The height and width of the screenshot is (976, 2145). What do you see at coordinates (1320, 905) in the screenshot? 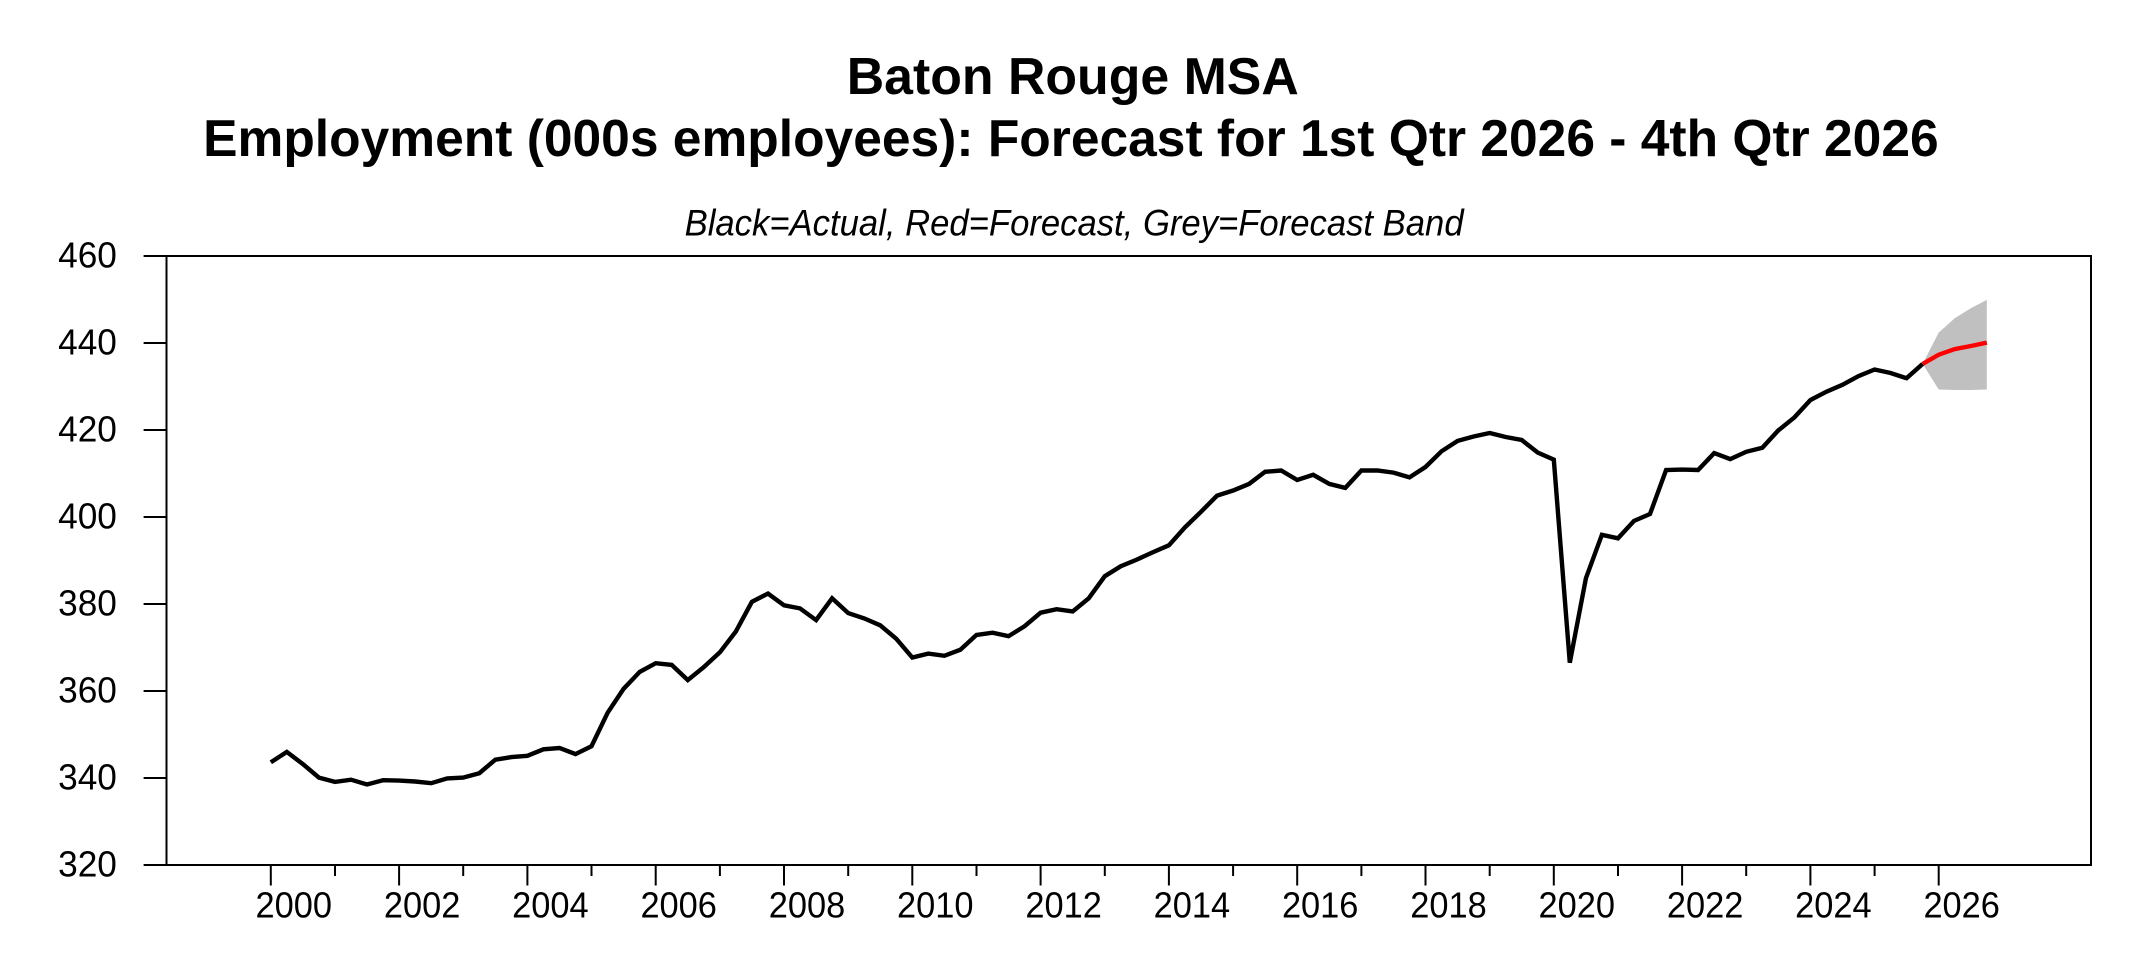
I see `svg-text: 2016` at bounding box center [1320, 905].